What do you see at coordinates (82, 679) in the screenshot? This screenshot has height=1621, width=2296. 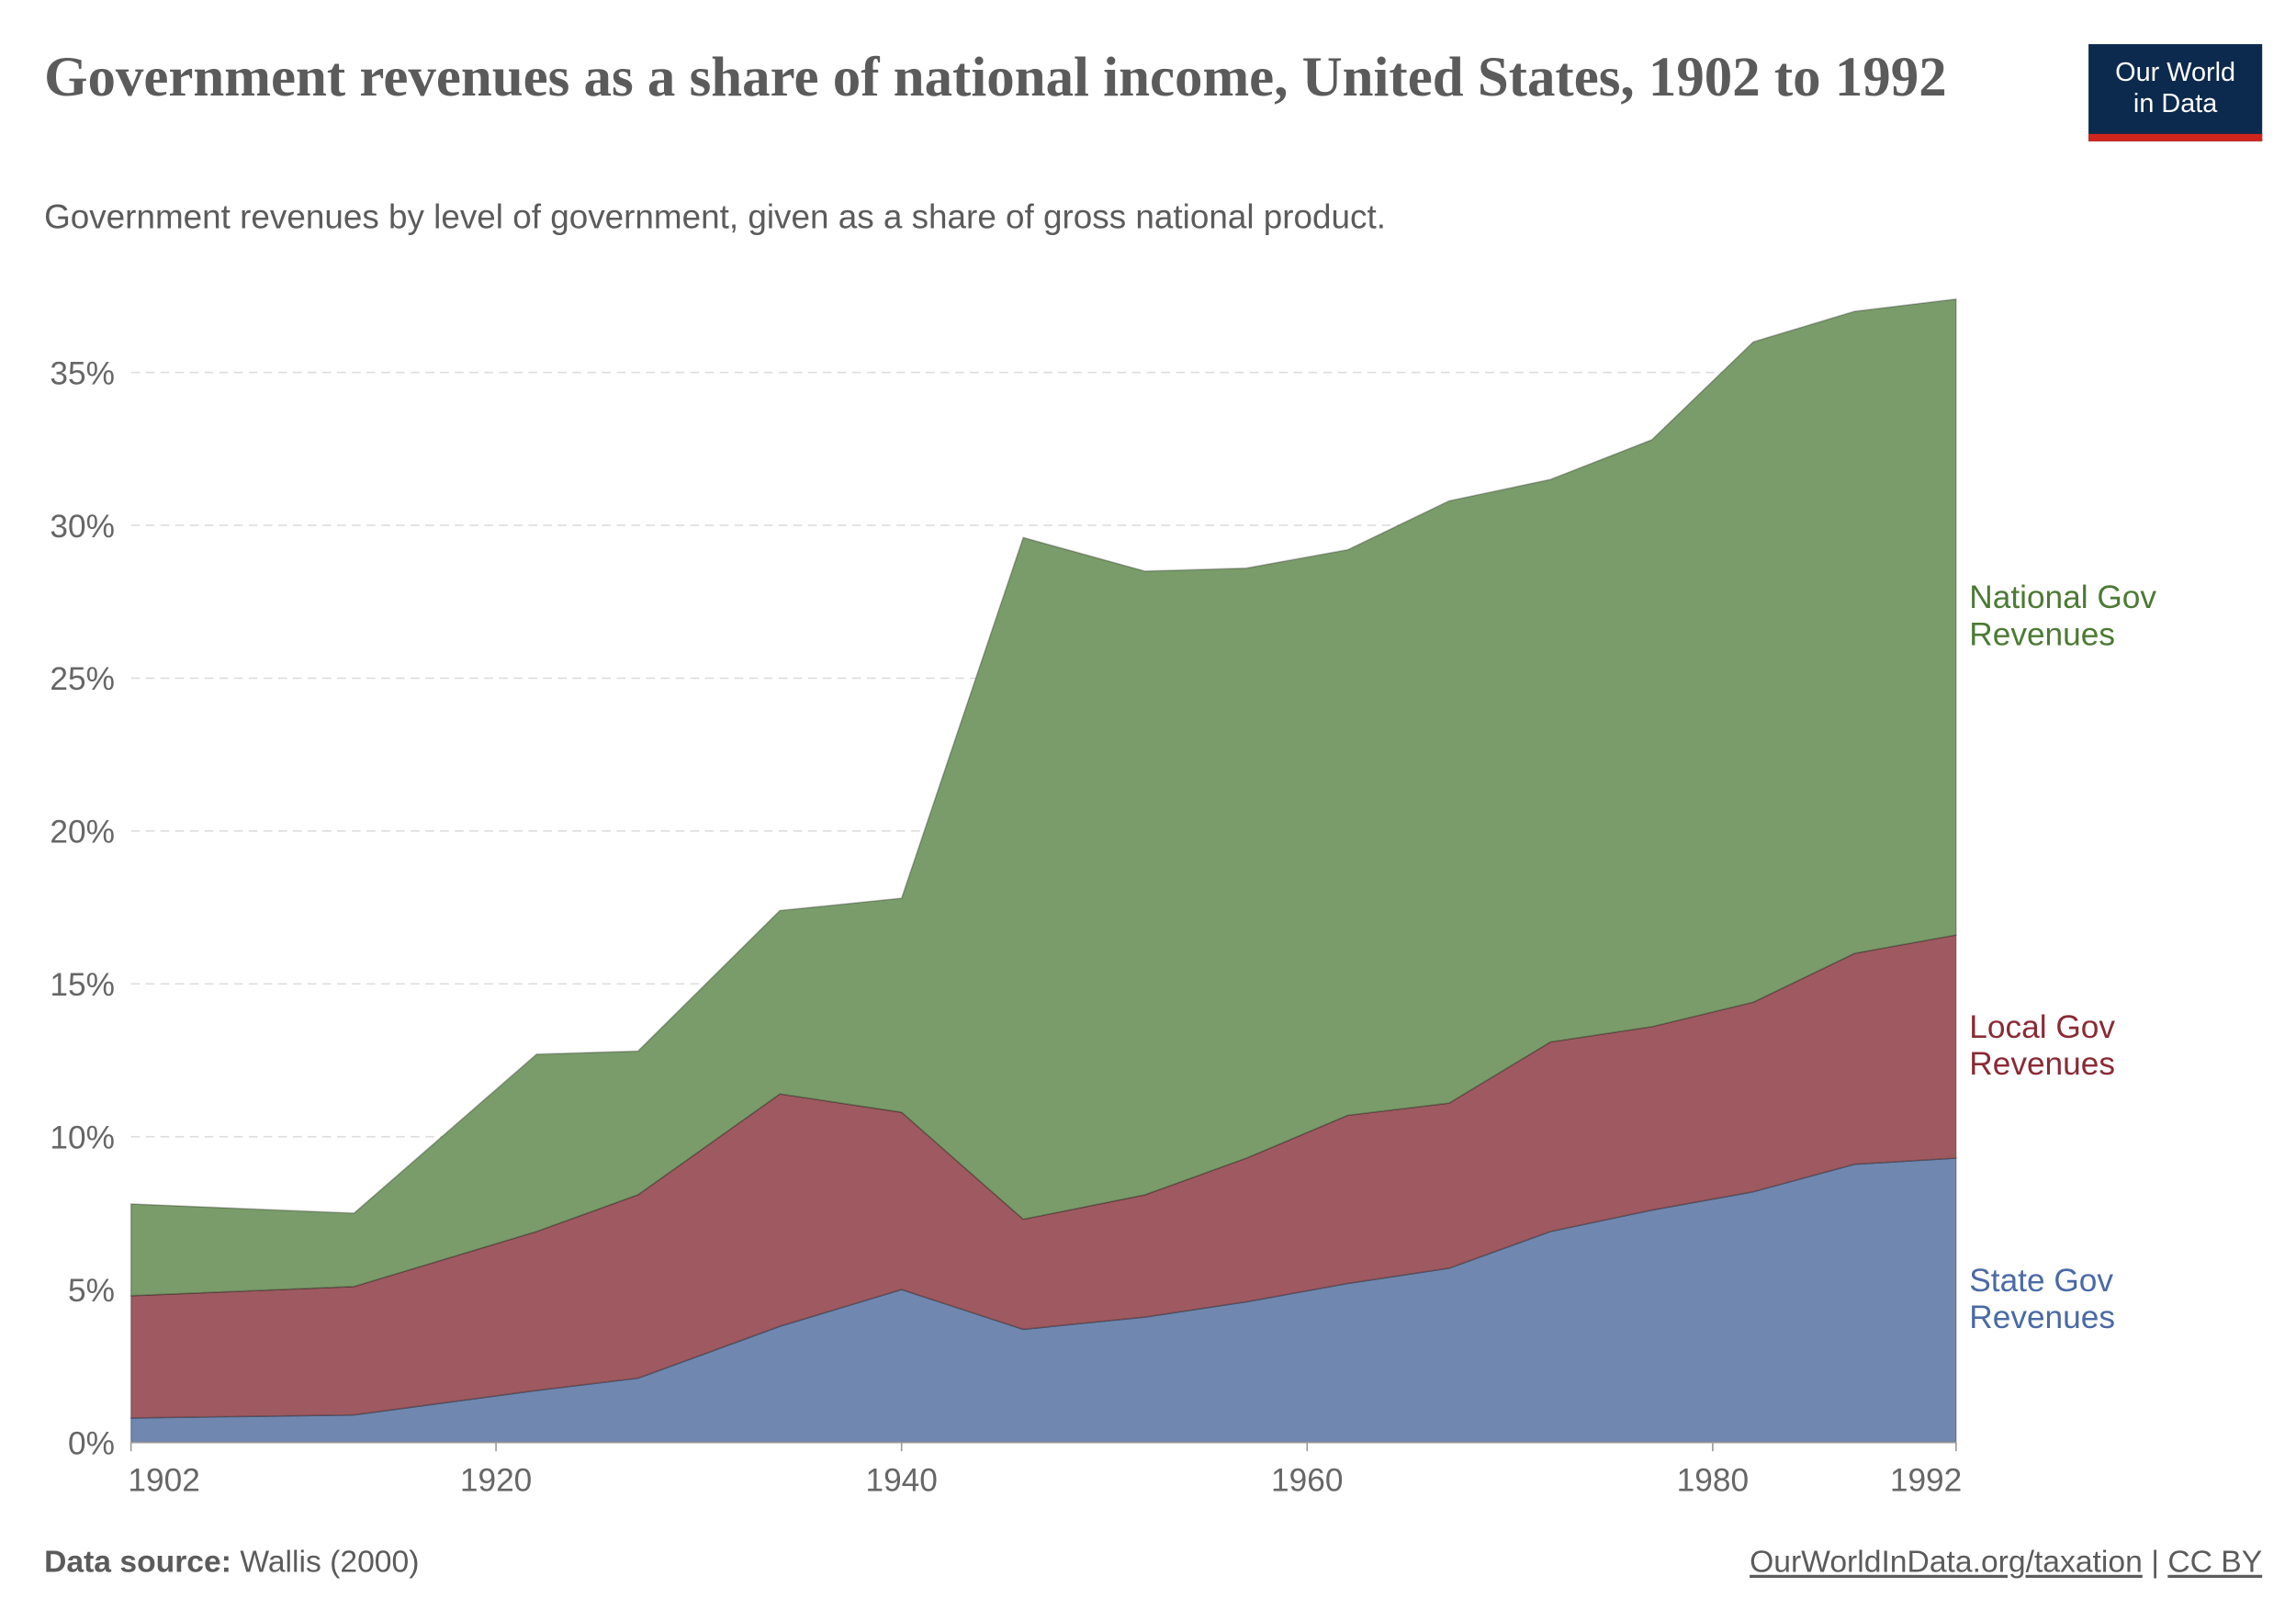 I see `y-tick-label: 25%` at bounding box center [82, 679].